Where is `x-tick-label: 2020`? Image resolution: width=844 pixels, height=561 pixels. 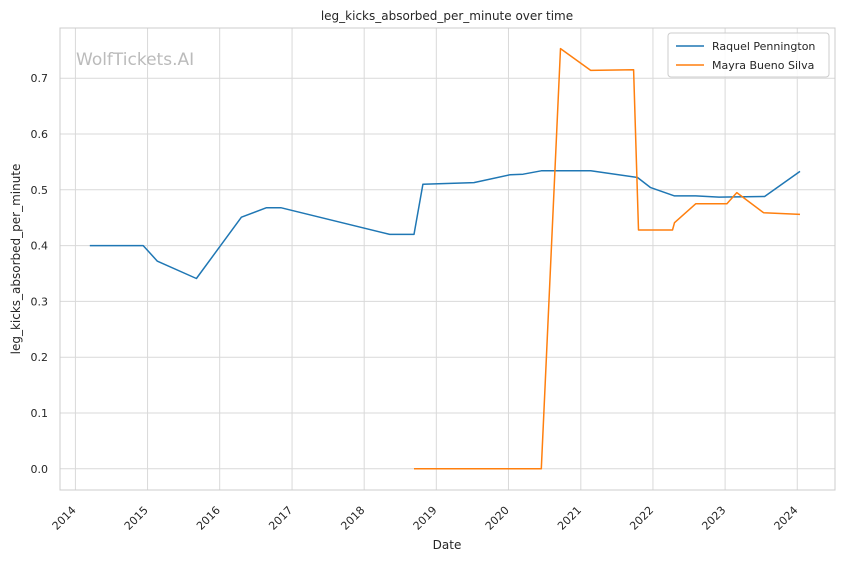
x-tick-label: 2020 is located at coordinates (497, 518).